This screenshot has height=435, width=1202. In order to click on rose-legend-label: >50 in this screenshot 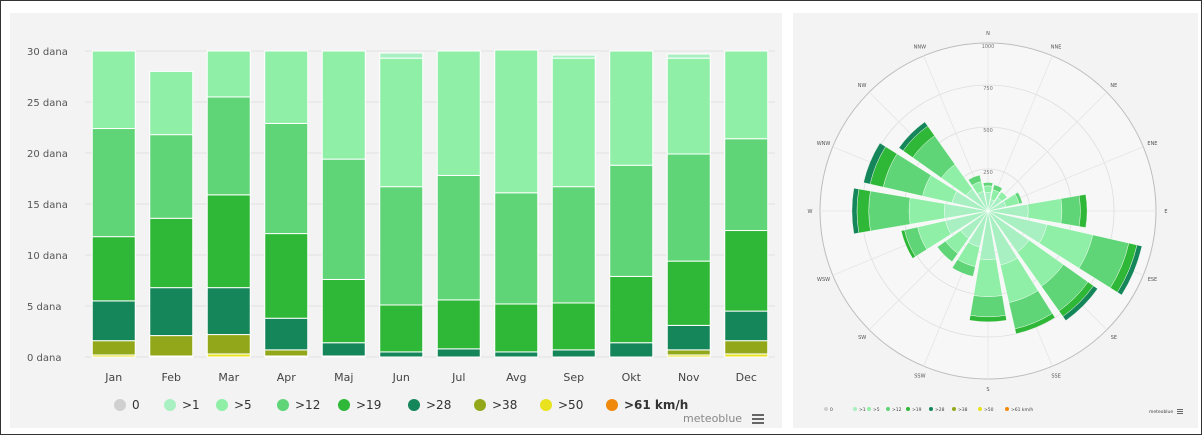, I will do `click(989, 410)`.